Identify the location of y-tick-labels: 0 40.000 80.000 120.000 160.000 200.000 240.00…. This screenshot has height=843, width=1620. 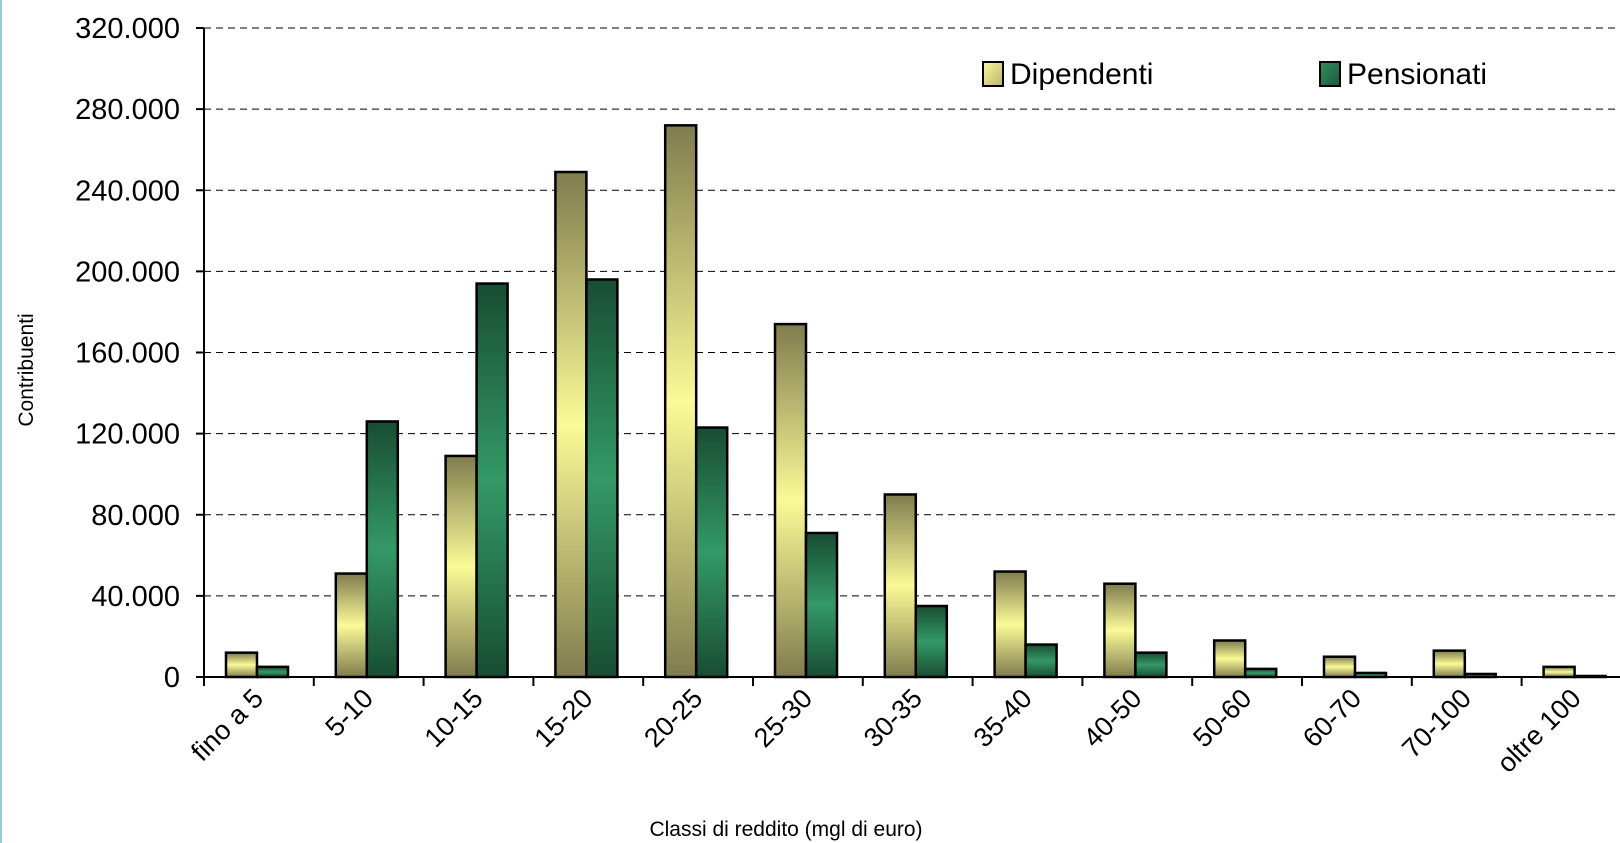
(127, 353).